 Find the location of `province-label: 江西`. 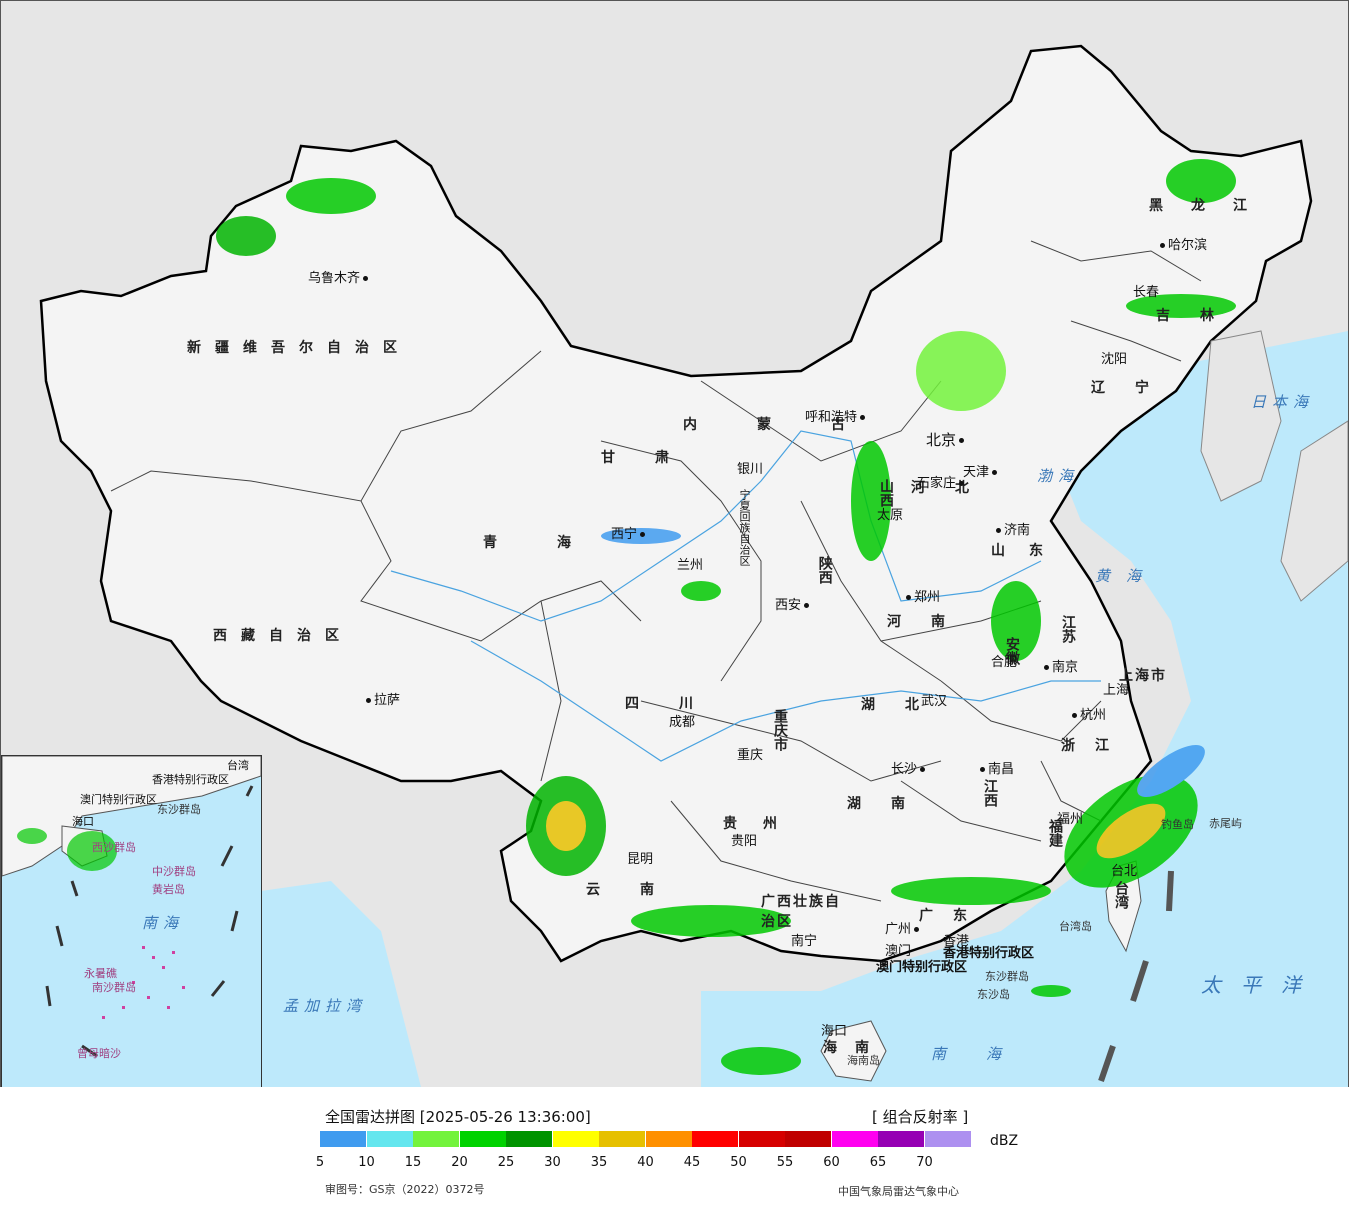

province-label: 江西 is located at coordinates (990, 793).